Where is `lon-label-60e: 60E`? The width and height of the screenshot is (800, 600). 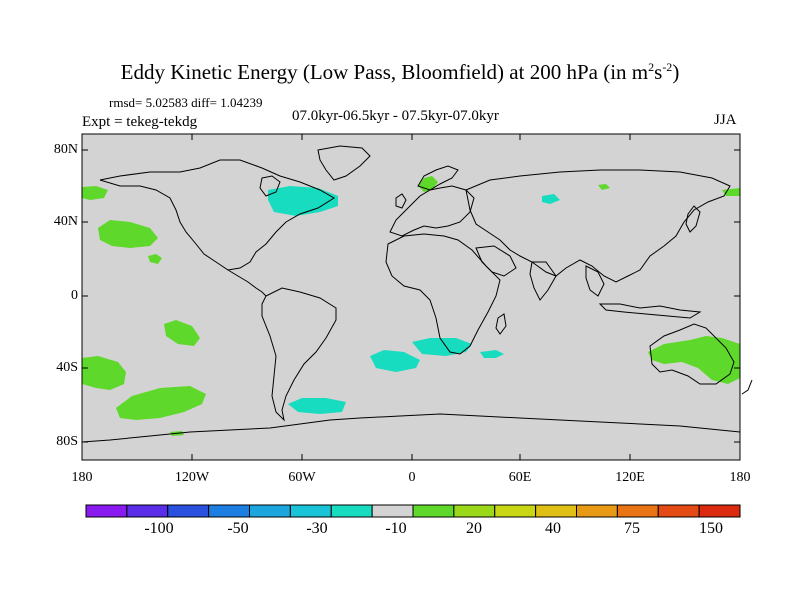 lon-label-60e: 60E is located at coordinates (520, 477).